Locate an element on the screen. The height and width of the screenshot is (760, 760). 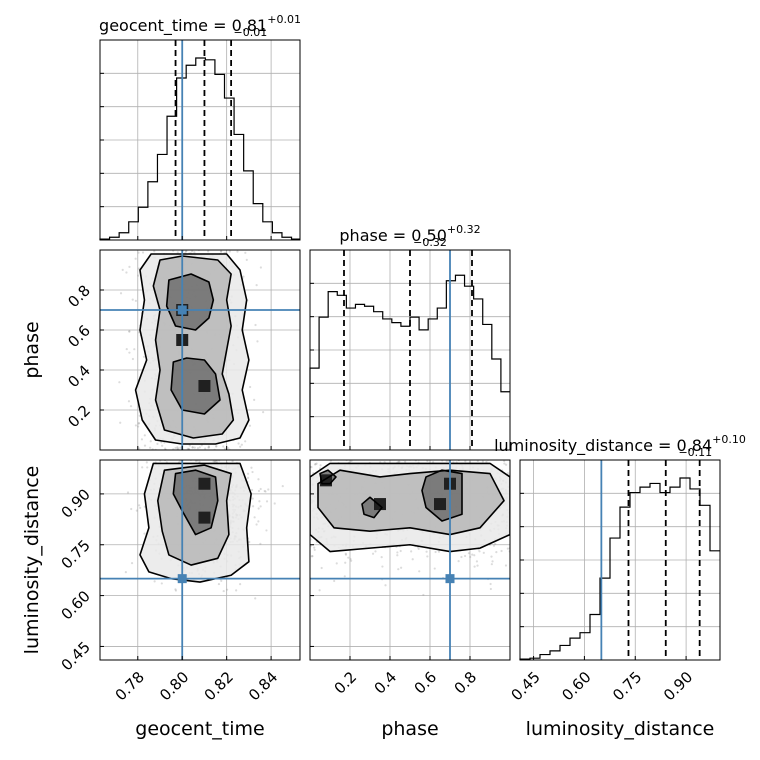
density-peak is located at coordinates (204, 483).